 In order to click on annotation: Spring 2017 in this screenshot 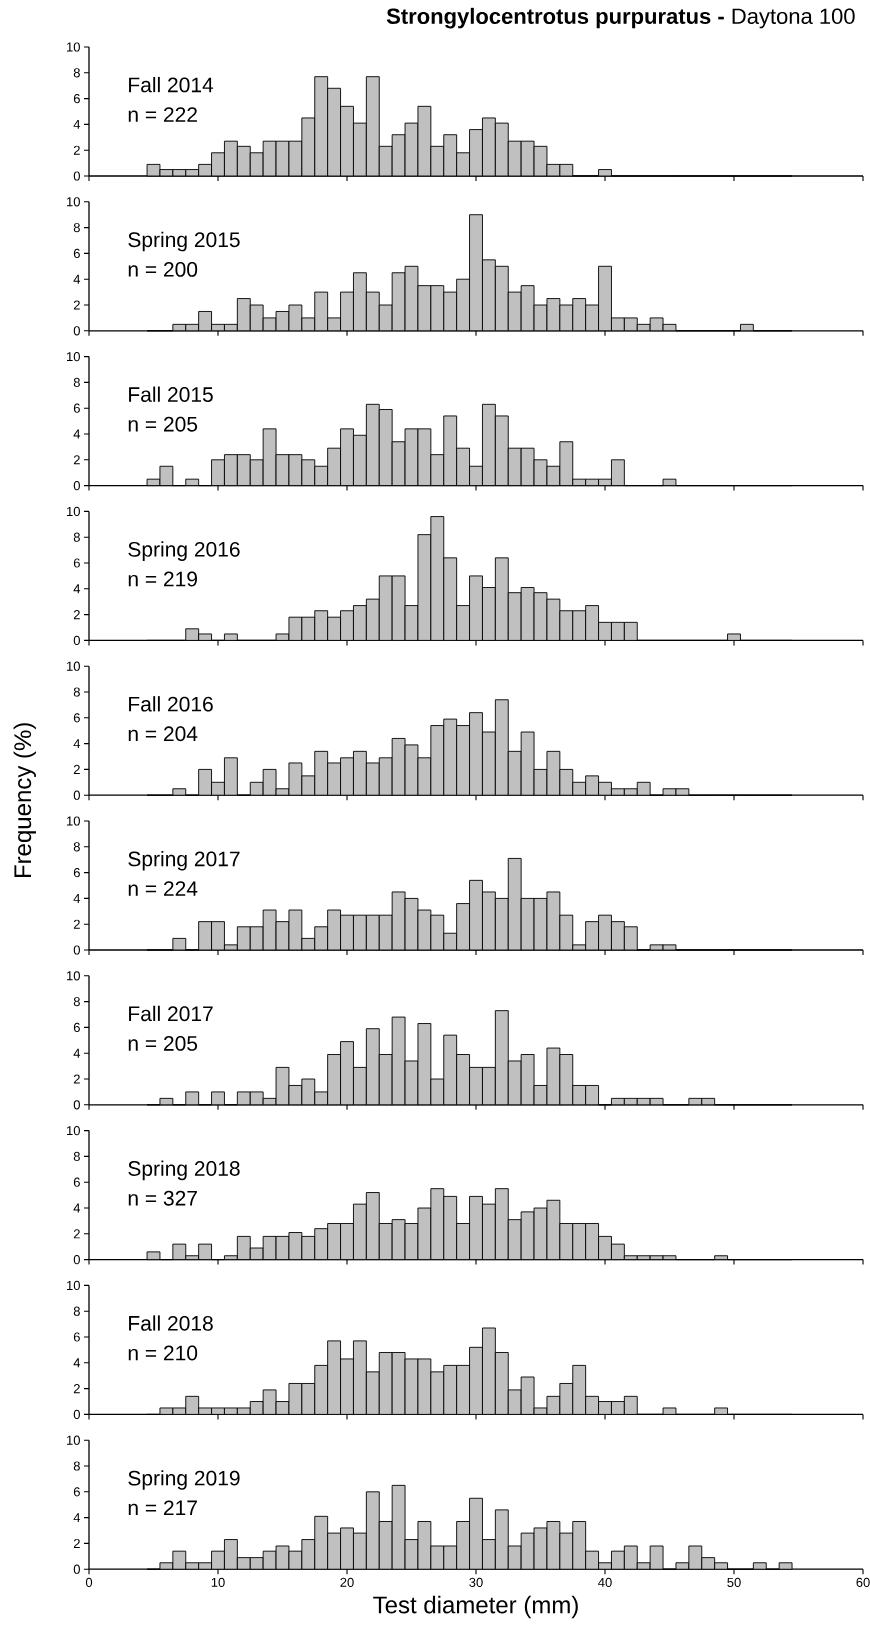, I will do `click(184, 860)`.